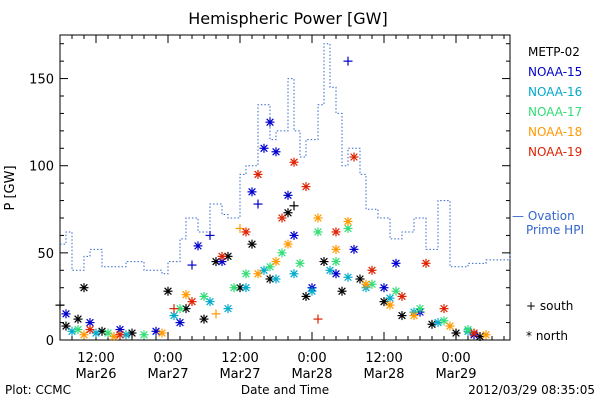 The image size is (600, 400). I want to click on footer-left: Plot: CCMC, so click(38, 390).